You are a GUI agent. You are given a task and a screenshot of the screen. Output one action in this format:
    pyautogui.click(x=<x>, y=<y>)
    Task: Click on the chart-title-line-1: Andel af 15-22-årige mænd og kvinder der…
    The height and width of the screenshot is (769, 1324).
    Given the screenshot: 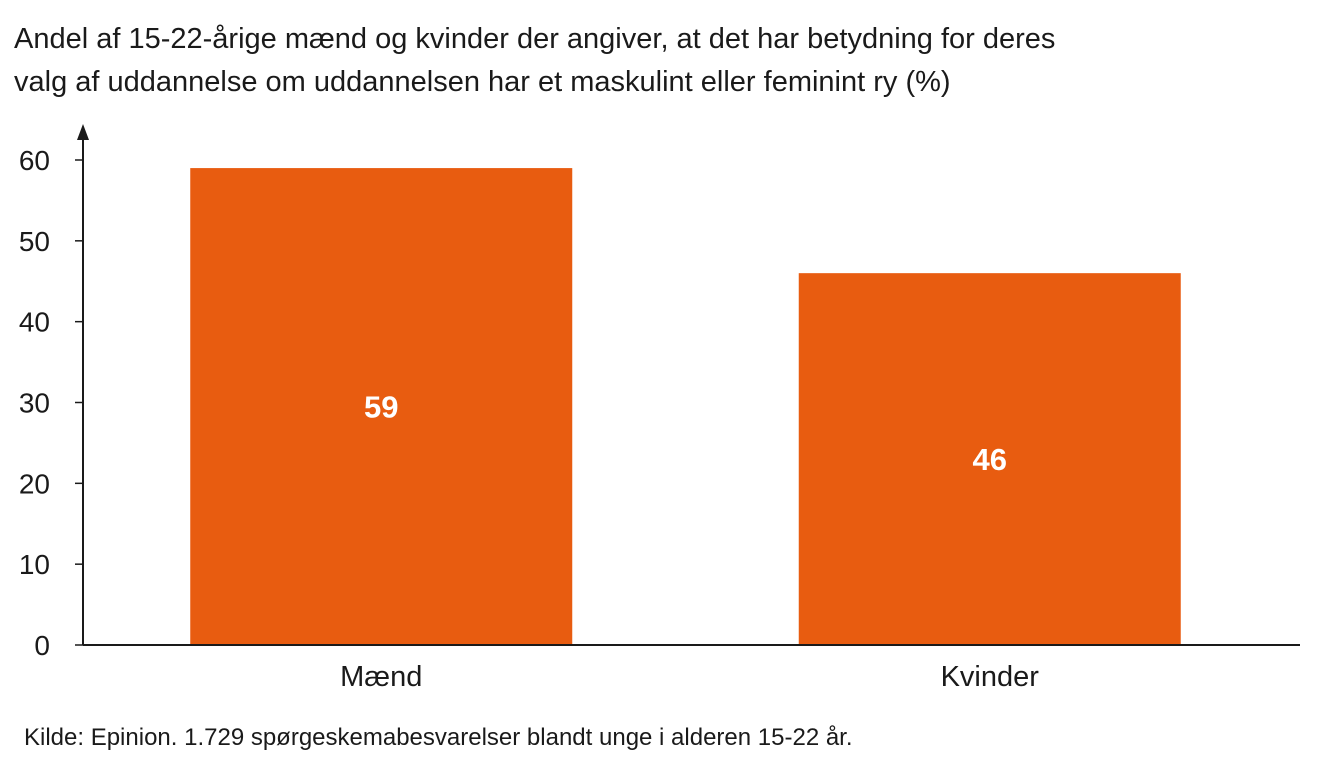 What is the action you would take?
    pyautogui.click(x=535, y=39)
    